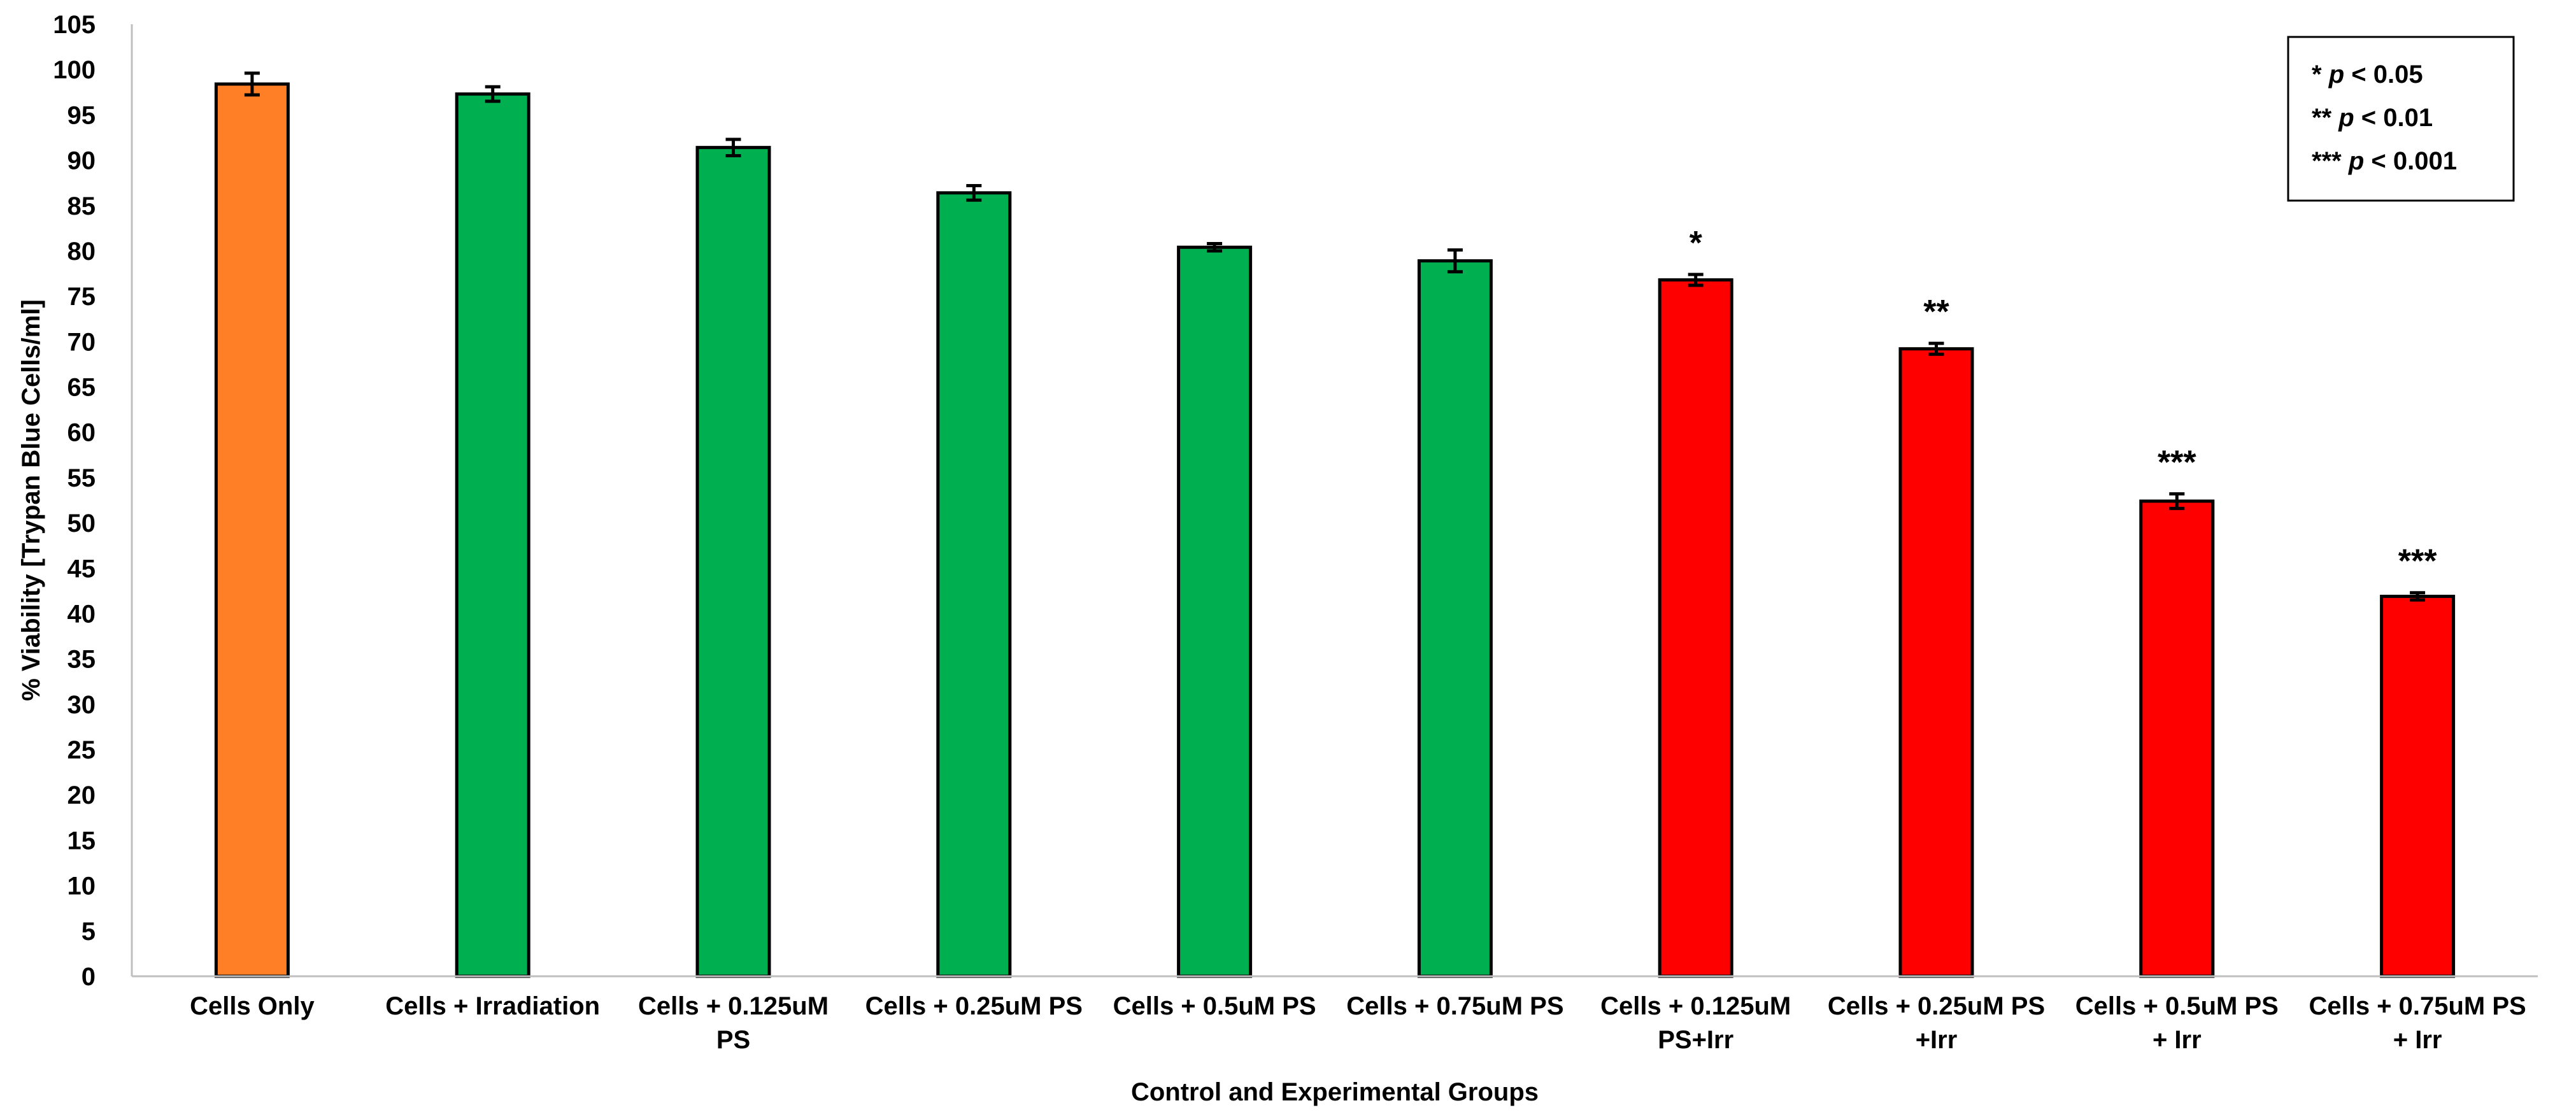  What do you see at coordinates (1936, 312) in the screenshot?
I see `significance-marker: **` at bounding box center [1936, 312].